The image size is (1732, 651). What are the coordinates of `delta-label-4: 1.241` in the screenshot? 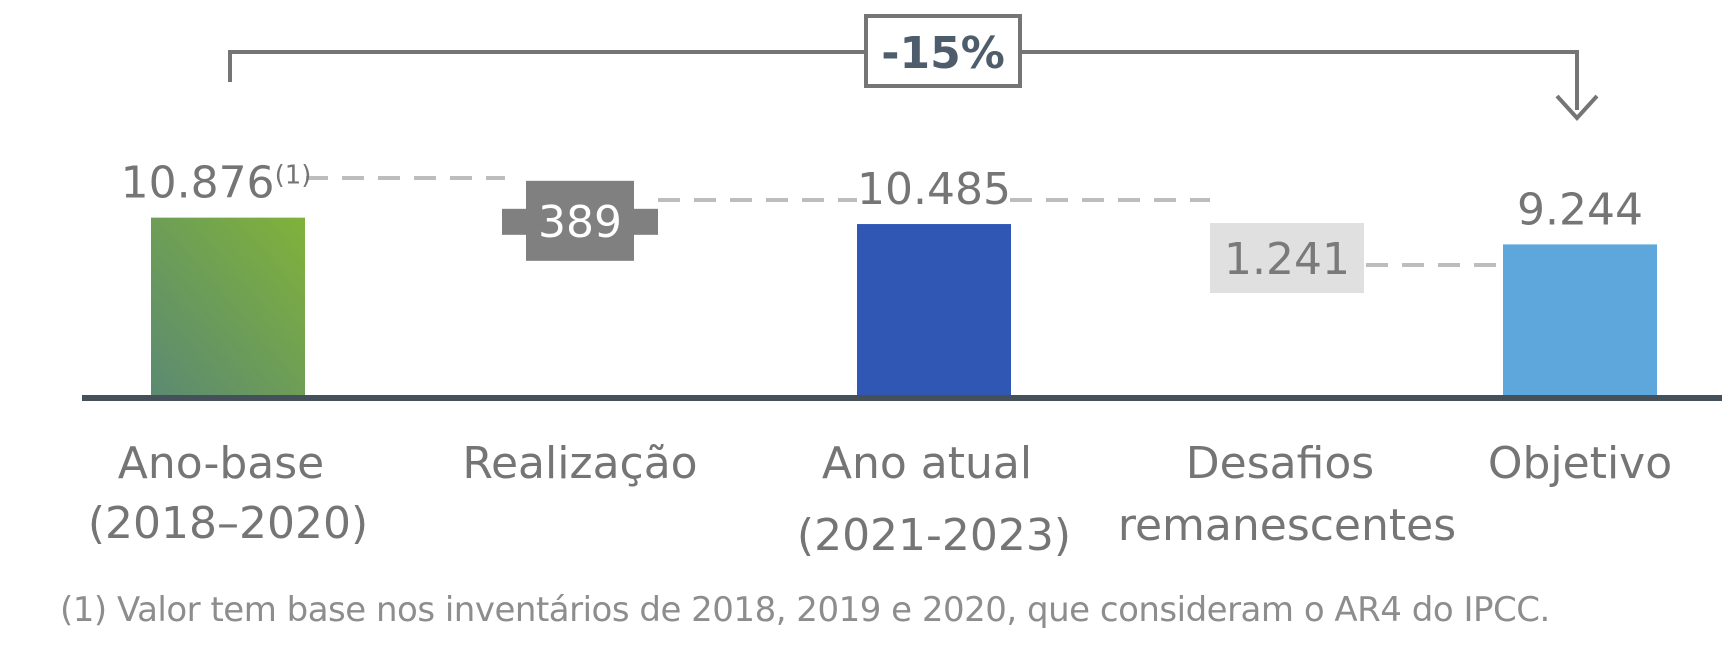 It's located at (1287, 259).